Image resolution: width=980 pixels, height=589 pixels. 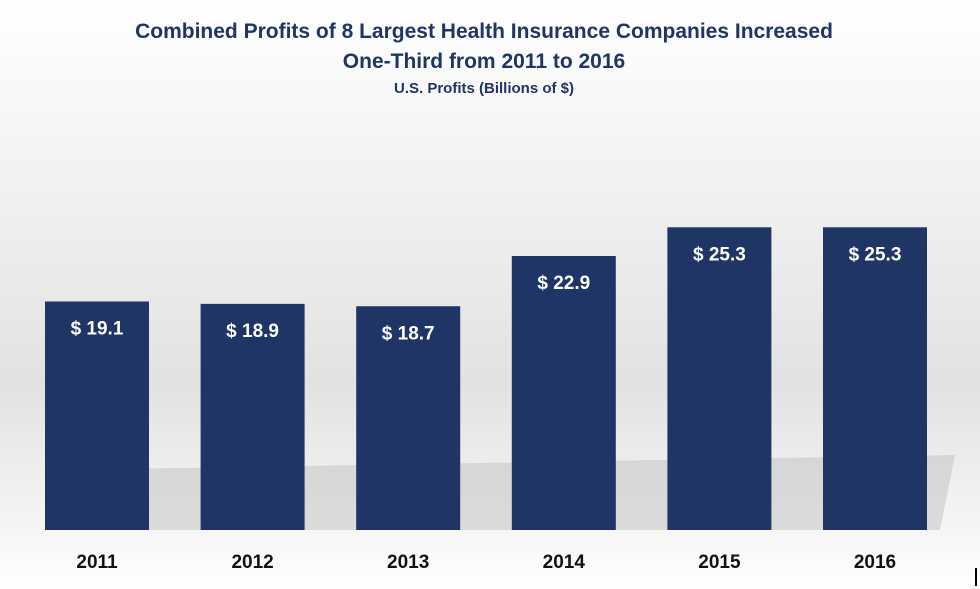 I want to click on data-label-2015: $ 25.3, so click(x=719, y=254).